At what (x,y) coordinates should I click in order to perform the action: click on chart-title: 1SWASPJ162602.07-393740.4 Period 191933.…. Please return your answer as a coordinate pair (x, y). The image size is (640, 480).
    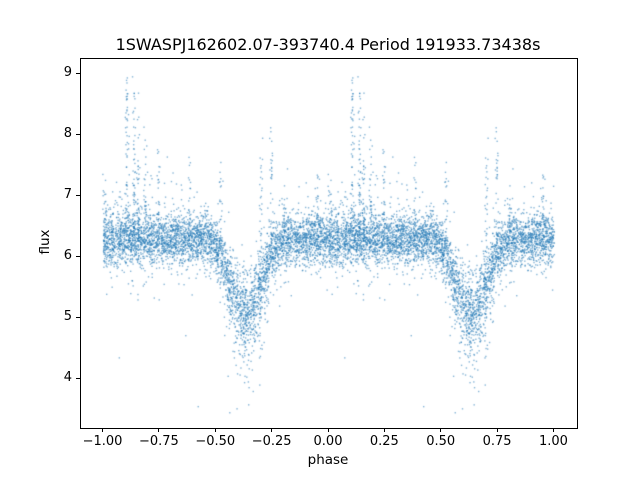
    Looking at the image, I should click on (328, 44).